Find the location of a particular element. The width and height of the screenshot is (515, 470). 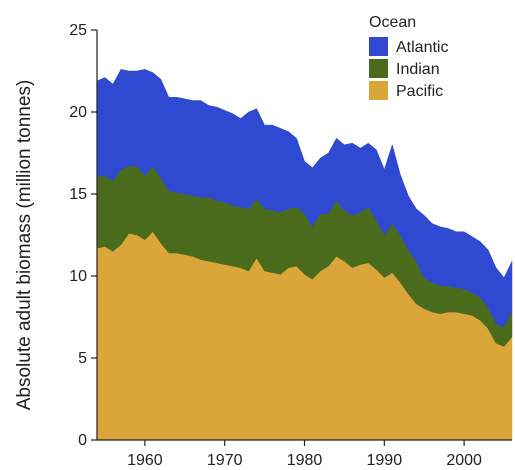

y-axis-title: Absolute adult biomass (million tonnes) is located at coordinates (24, 245).